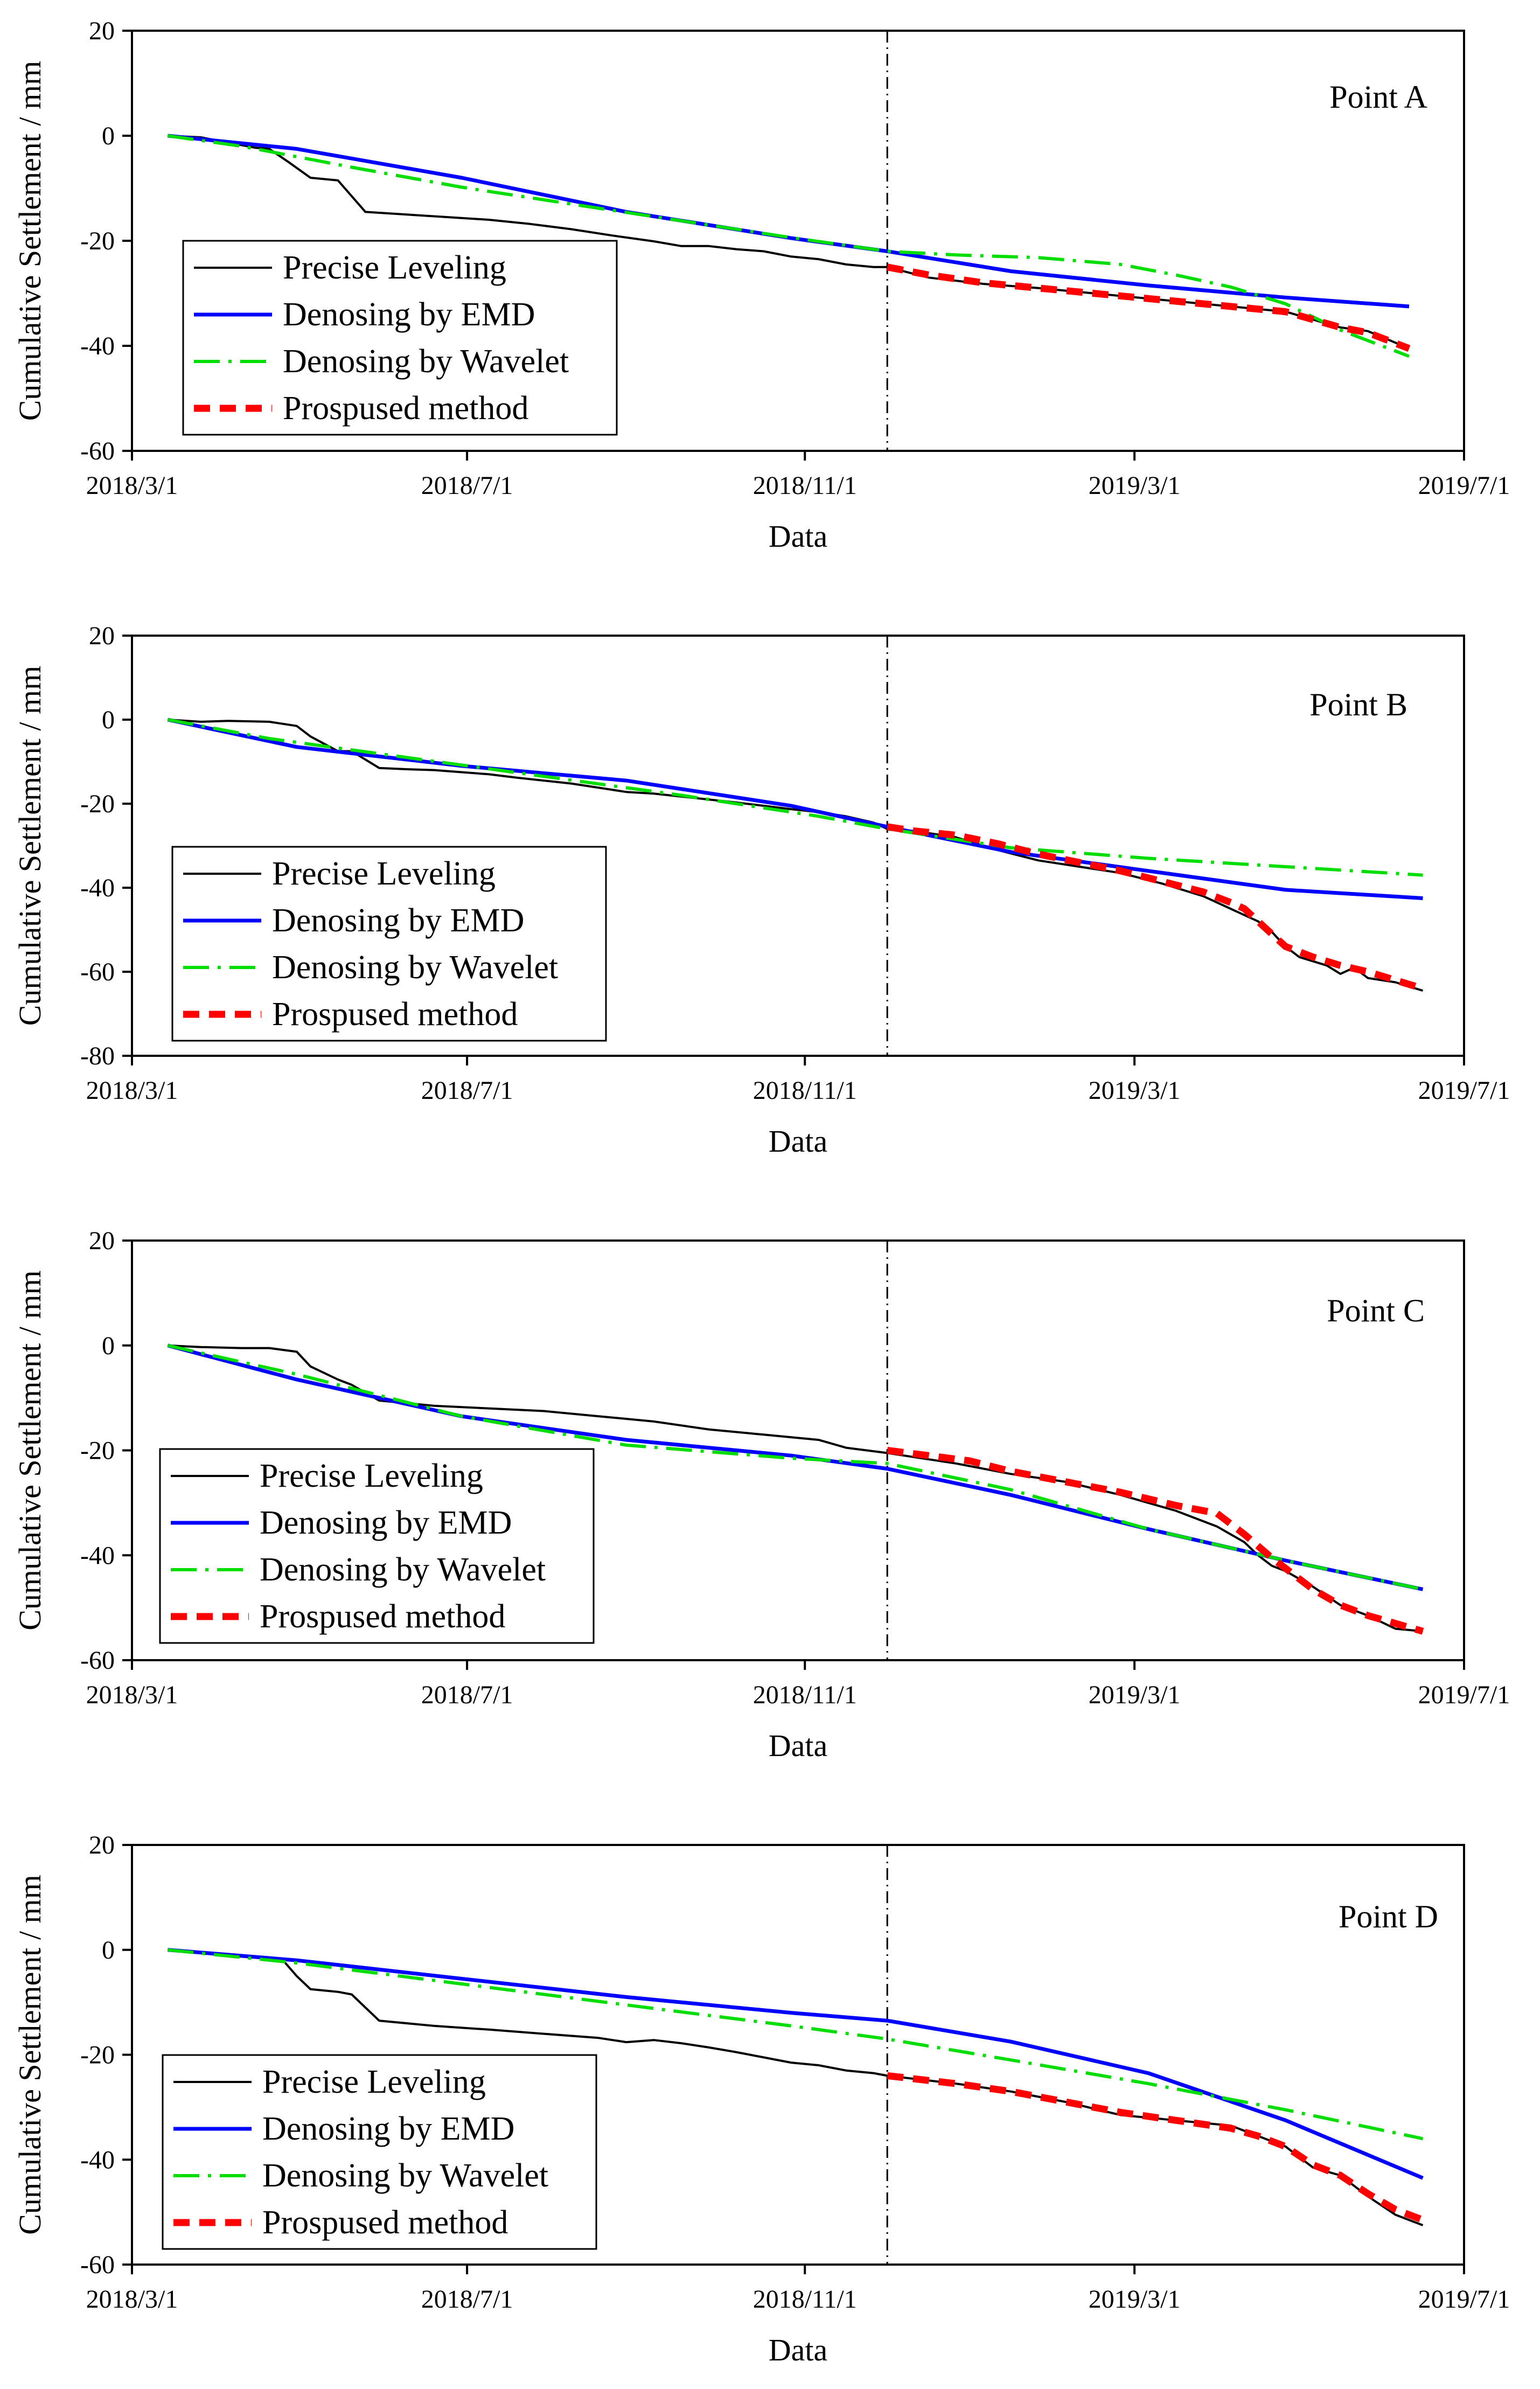 The height and width of the screenshot is (2389, 1540). What do you see at coordinates (1376, 1310) in the screenshot?
I see `point-label: Point C` at bounding box center [1376, 1310].